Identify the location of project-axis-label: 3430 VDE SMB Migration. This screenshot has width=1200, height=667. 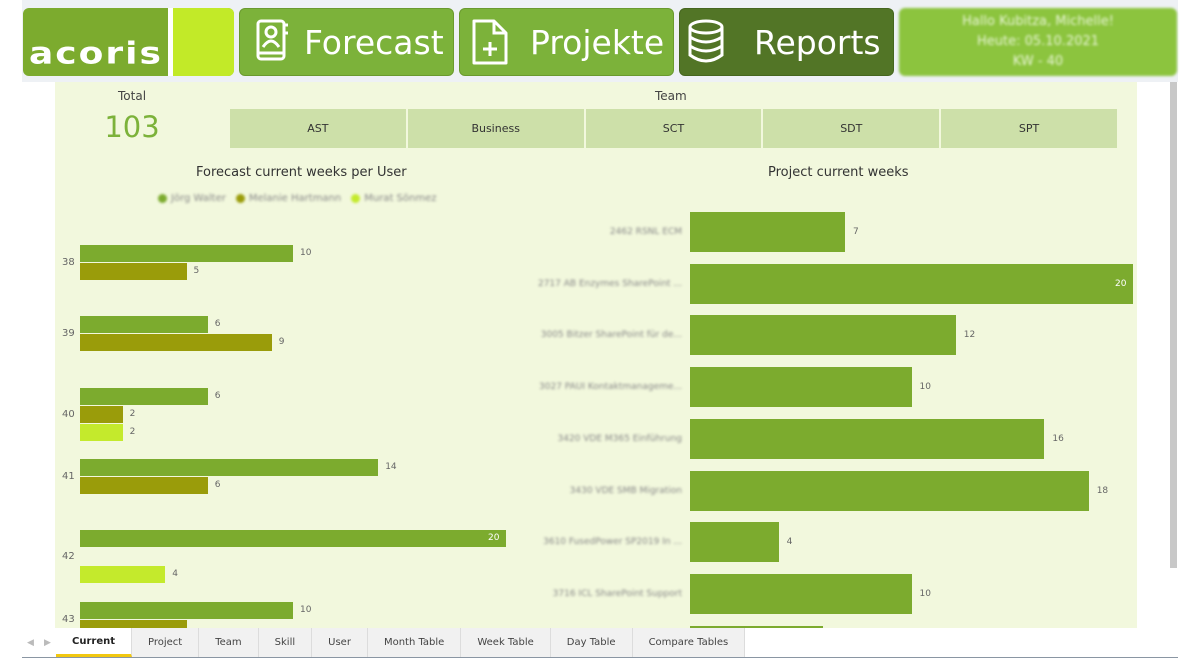
(625, 490).